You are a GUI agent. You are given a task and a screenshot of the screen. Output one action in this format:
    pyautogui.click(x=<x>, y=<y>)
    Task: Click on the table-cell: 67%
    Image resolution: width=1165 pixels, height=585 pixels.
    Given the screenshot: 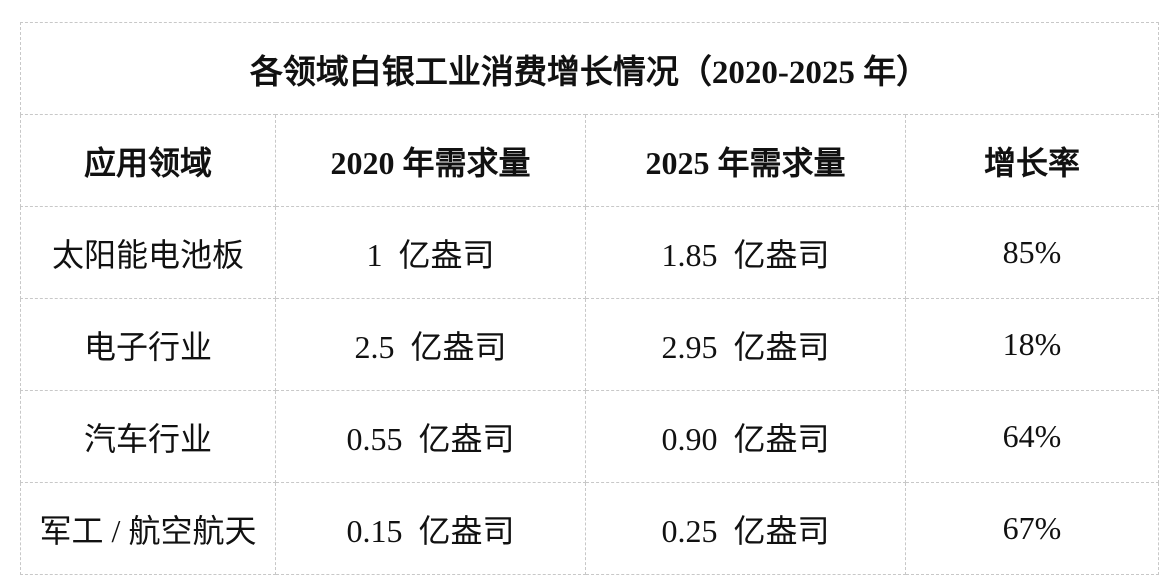 What is the action you would take?
    pyautogui.click(x=1032, y=528)
    